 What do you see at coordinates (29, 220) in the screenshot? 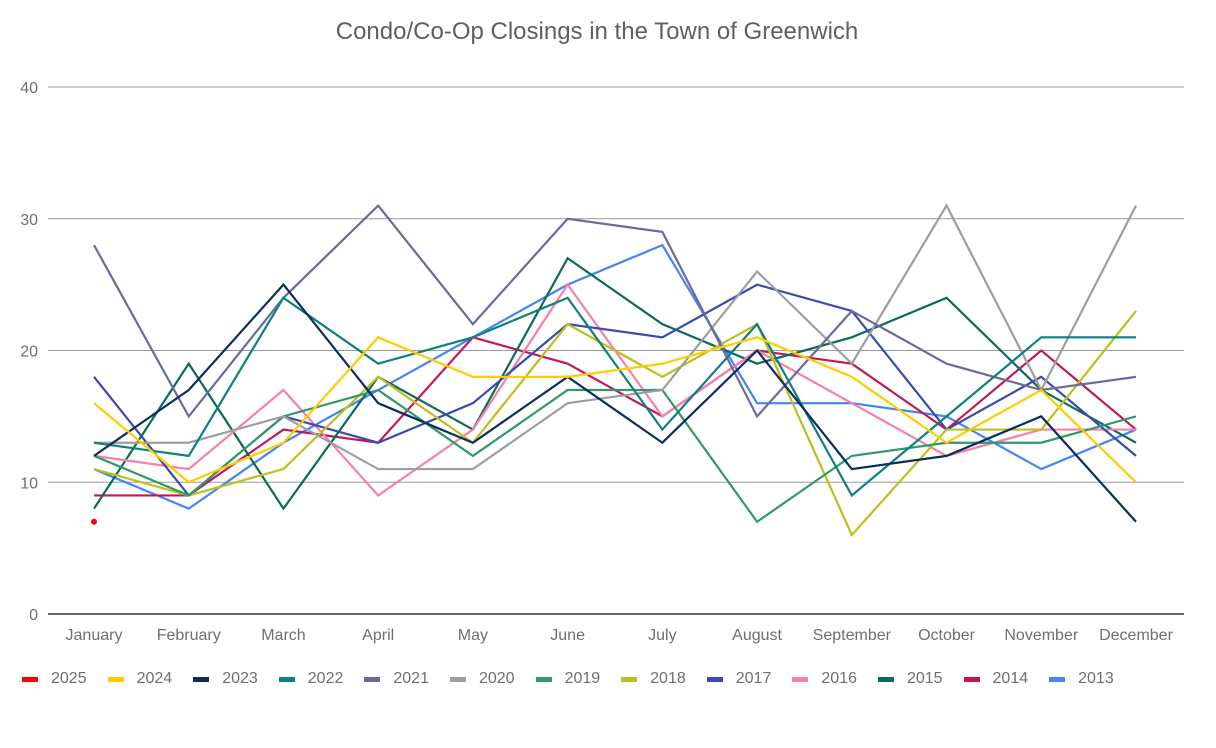
I see `y-tick-label: 30` at bounding box center [29, 220].